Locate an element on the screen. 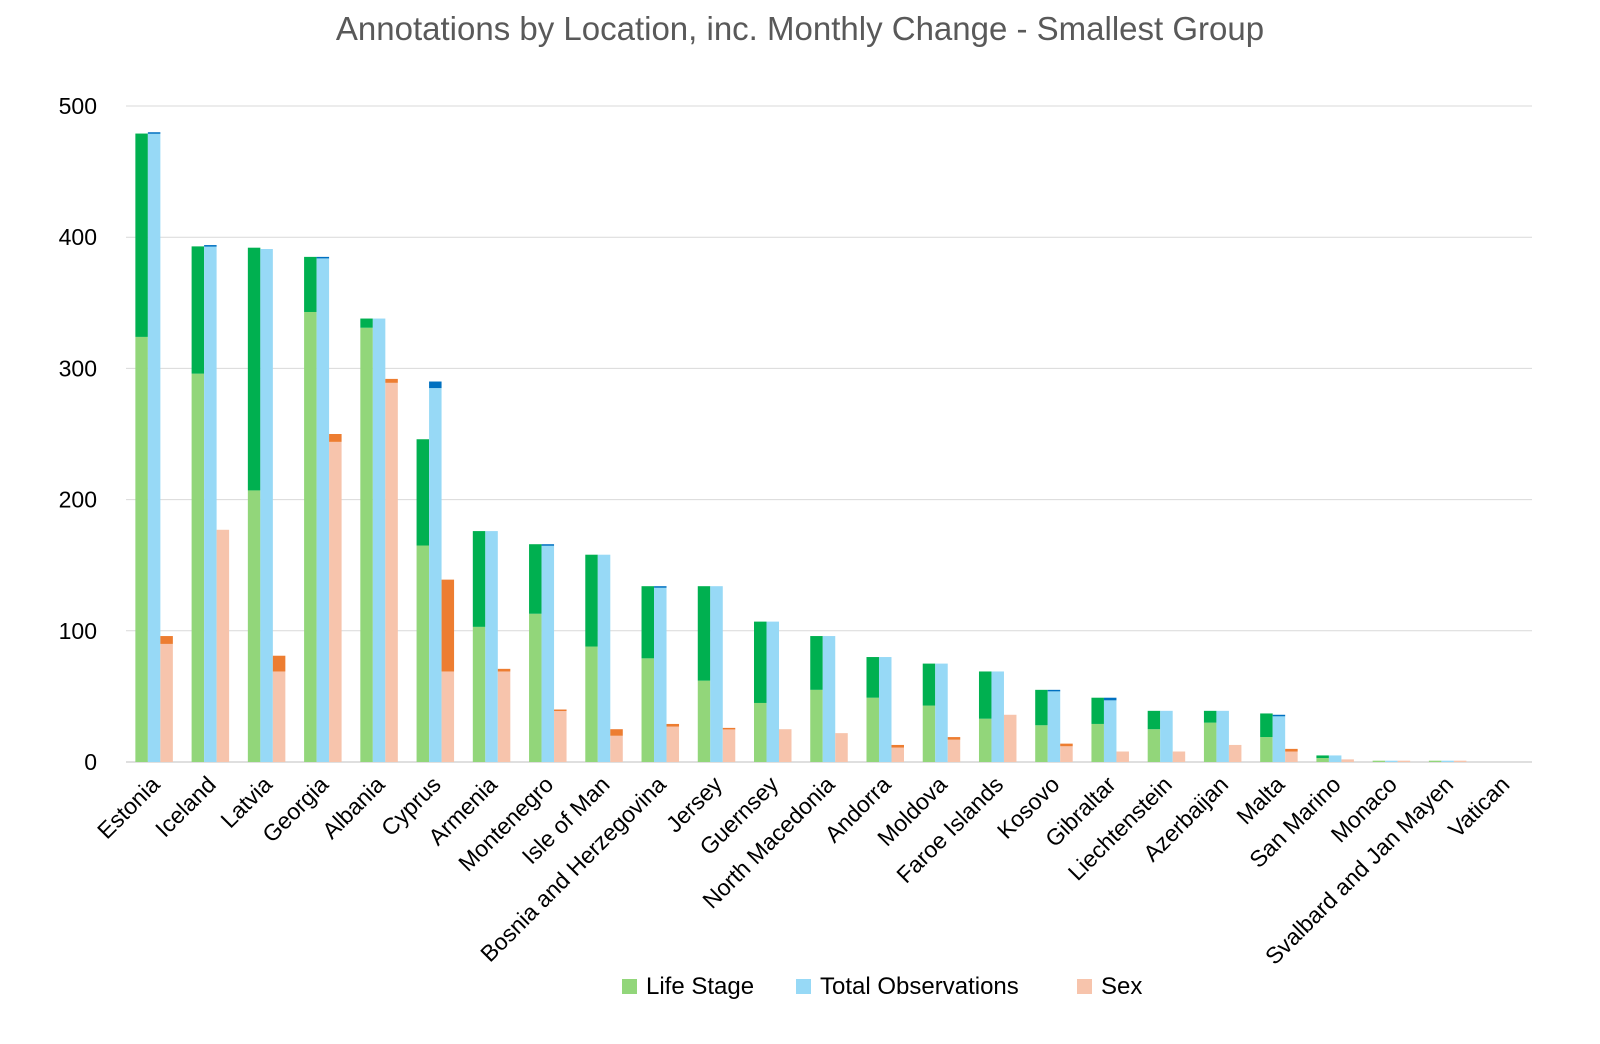  y-tick-label: 400 is located at coordinates (78, 237).